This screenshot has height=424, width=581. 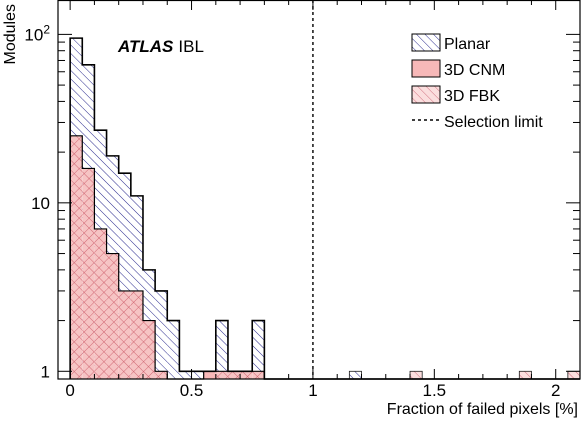 I want to click on legend-label: Planar, so click(x=467, y=44).